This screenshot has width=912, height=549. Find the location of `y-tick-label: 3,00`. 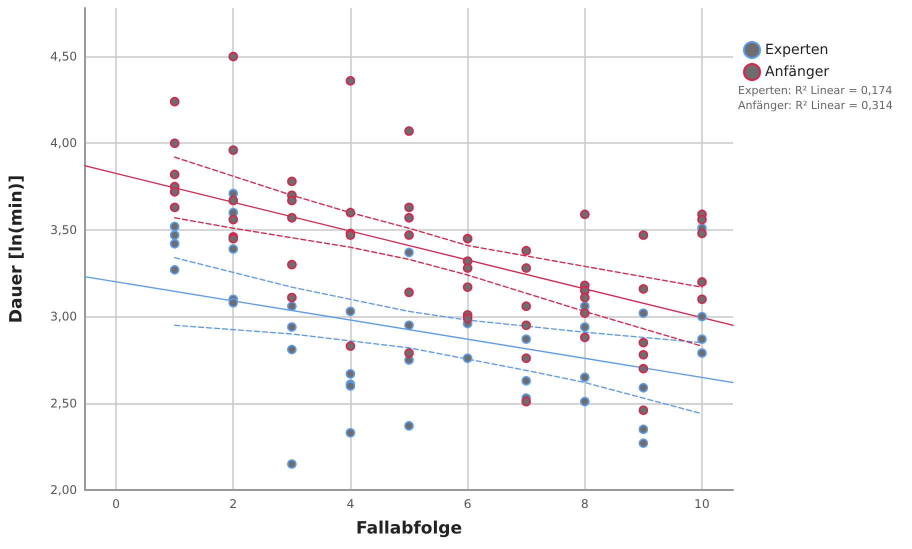

y-tick-label: 3,00 is located at coordinates (63, 317).